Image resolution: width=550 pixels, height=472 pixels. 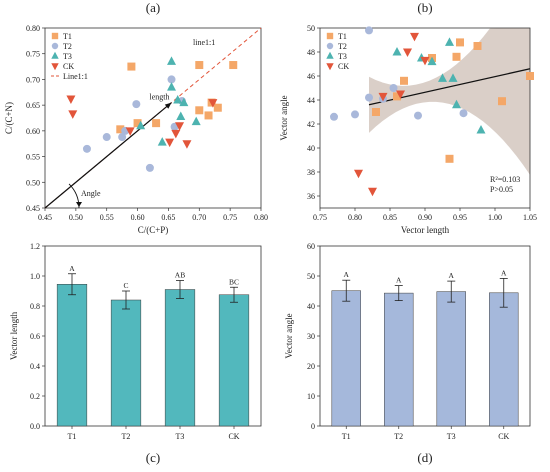 I want to click on x-tick-label: 0.55, so click(x=107, y=217).